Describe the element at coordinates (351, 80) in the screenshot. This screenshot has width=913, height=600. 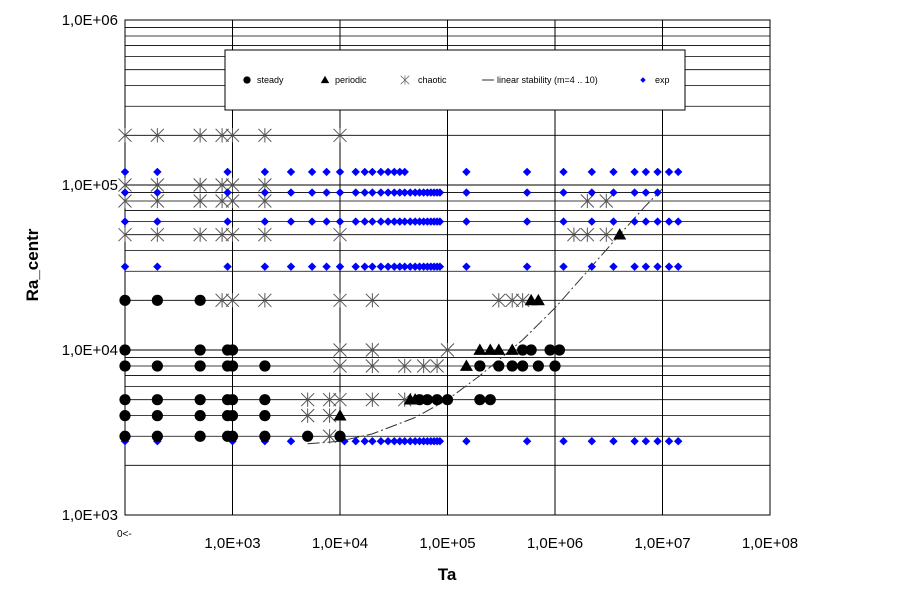
I see `legend-label: periodic` at that location.